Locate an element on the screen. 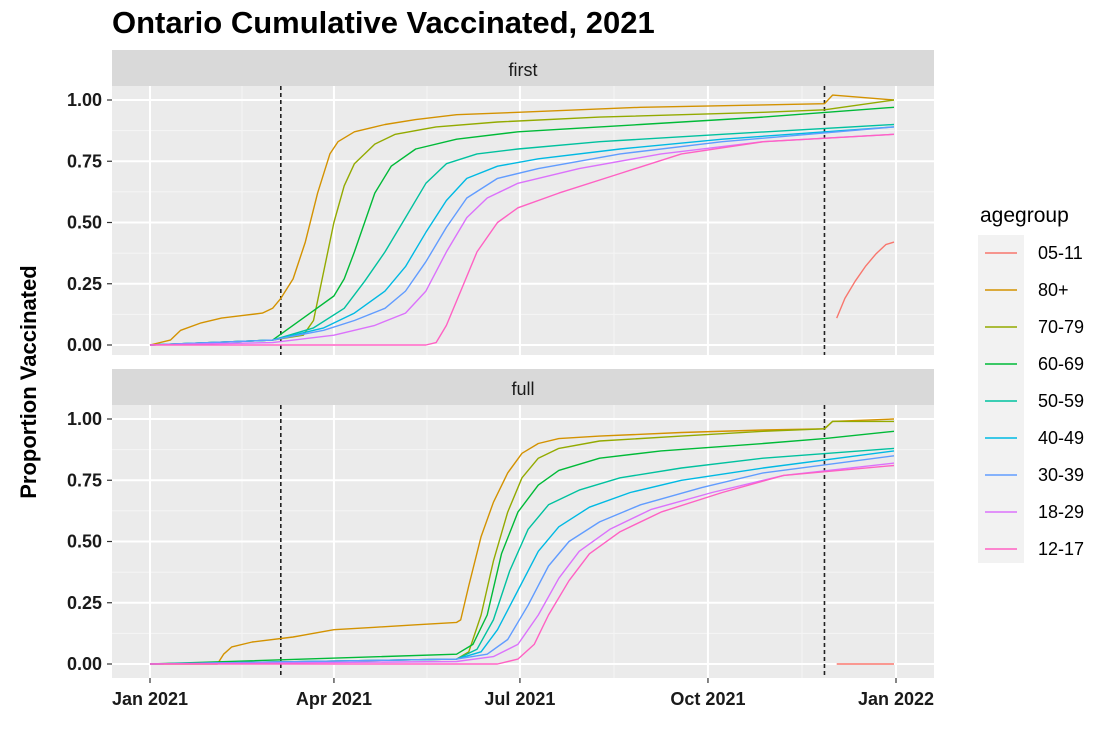 The image size is (1115, 736). x-tick-label: Jul 2021 is located at coordinates (519, 699).